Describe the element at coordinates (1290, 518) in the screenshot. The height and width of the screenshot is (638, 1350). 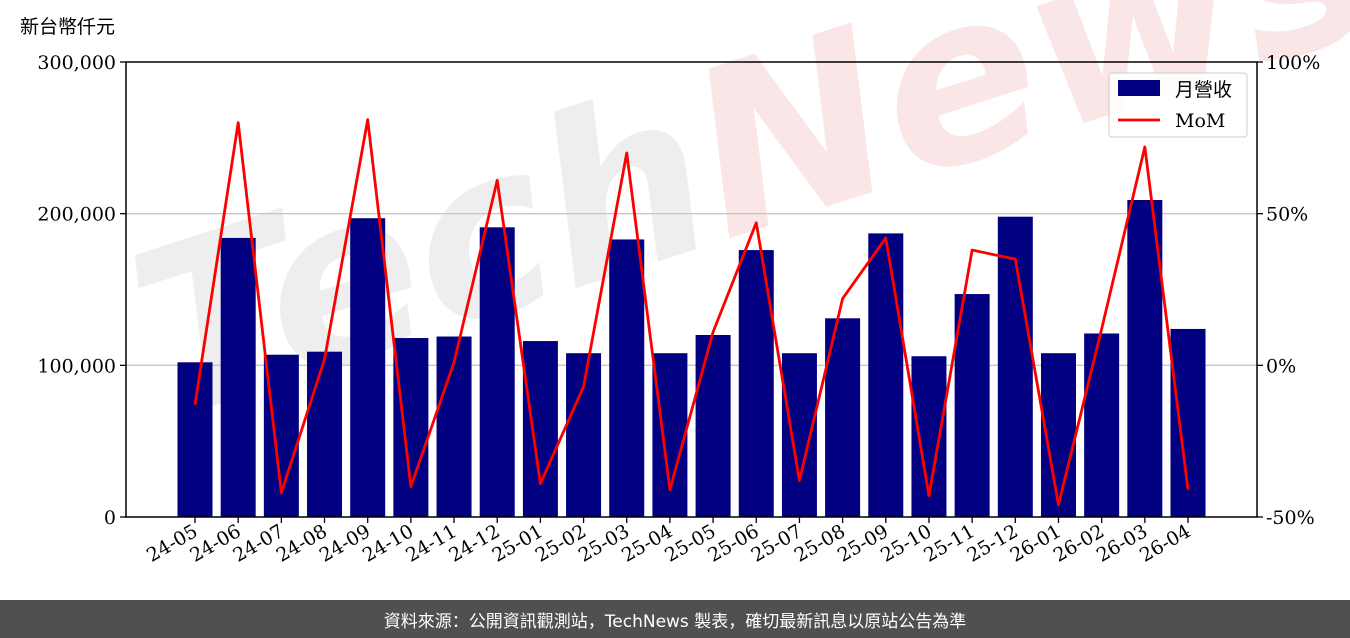
I see `right-tick-label: -50%` at that location.